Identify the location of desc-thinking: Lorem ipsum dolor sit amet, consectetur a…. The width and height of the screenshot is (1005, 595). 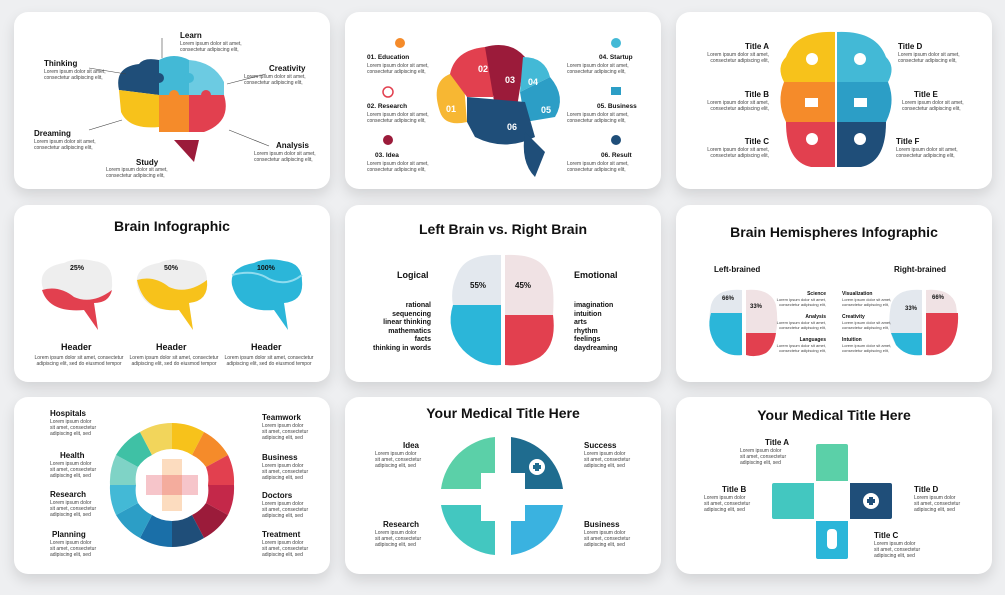
(75, 75).